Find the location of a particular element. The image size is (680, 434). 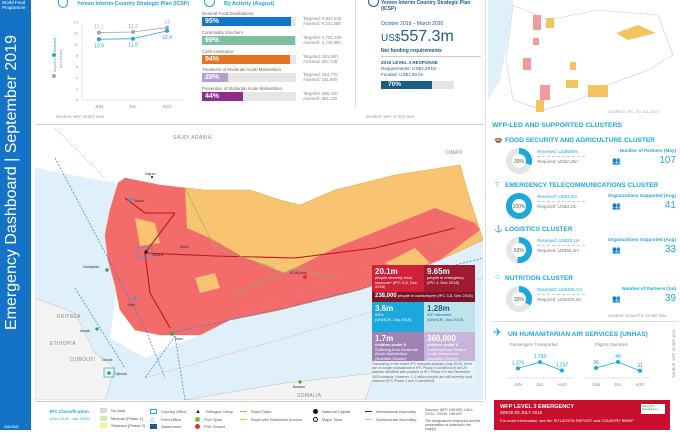

y-tick-label: 2 is located at coordinates (77, 88).